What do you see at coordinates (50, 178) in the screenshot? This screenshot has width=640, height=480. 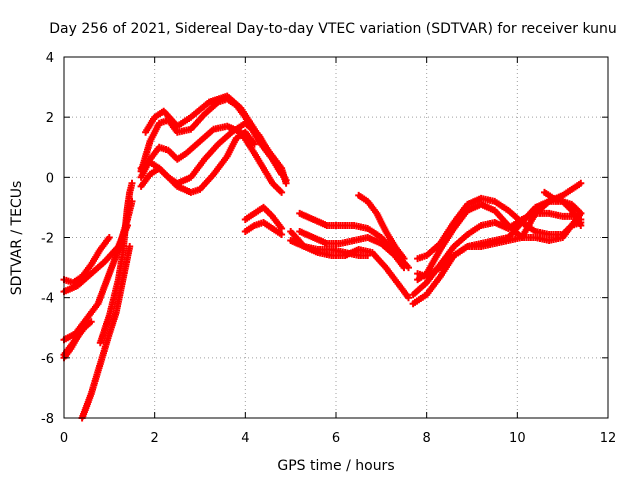 I see `y-tick-label-4: 0` at bounding box center [50, 178].